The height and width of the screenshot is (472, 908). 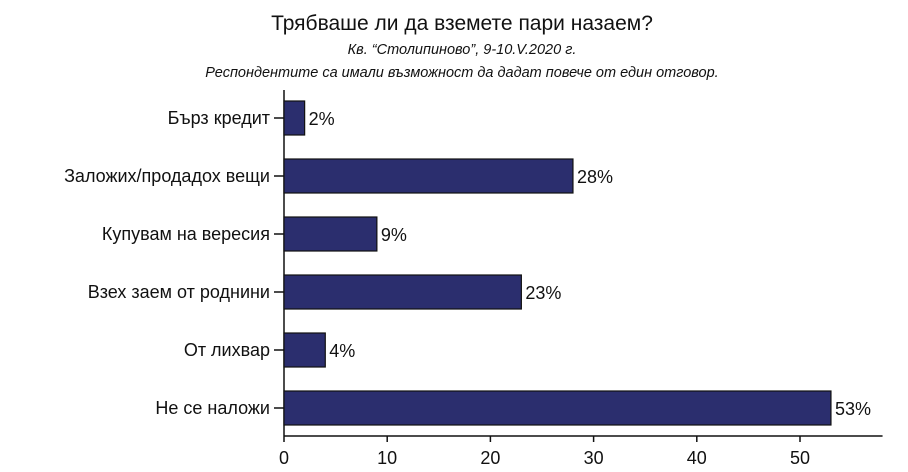 What do you see at coordinates (394, 235) in the screenshot?
I see `data-label: 9%` at bounding box center [394, 235].